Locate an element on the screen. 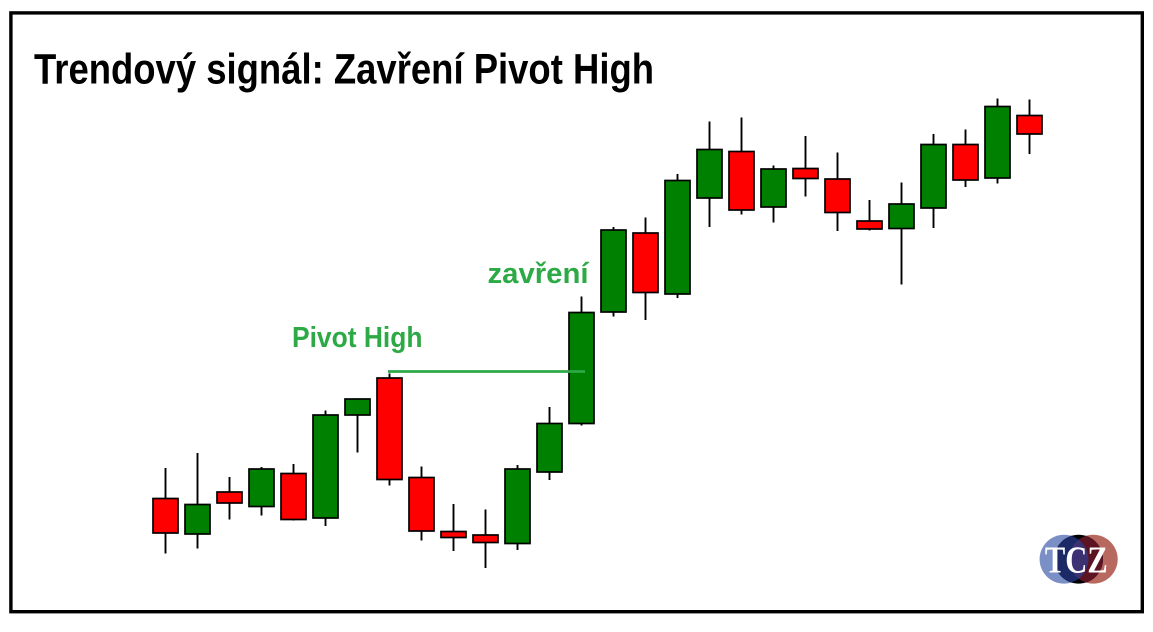 This screenshot has width=1153, height=632. svg-text: zavření is located at coordinates (539, 274).